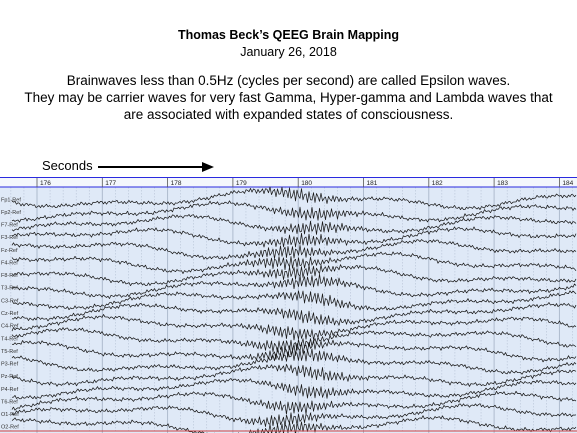 The height and width of the screenshot is (433, 577). Describe the element at coordinates (45, 183) in the screenshot. I see `time-tick-label: 176` at that location.